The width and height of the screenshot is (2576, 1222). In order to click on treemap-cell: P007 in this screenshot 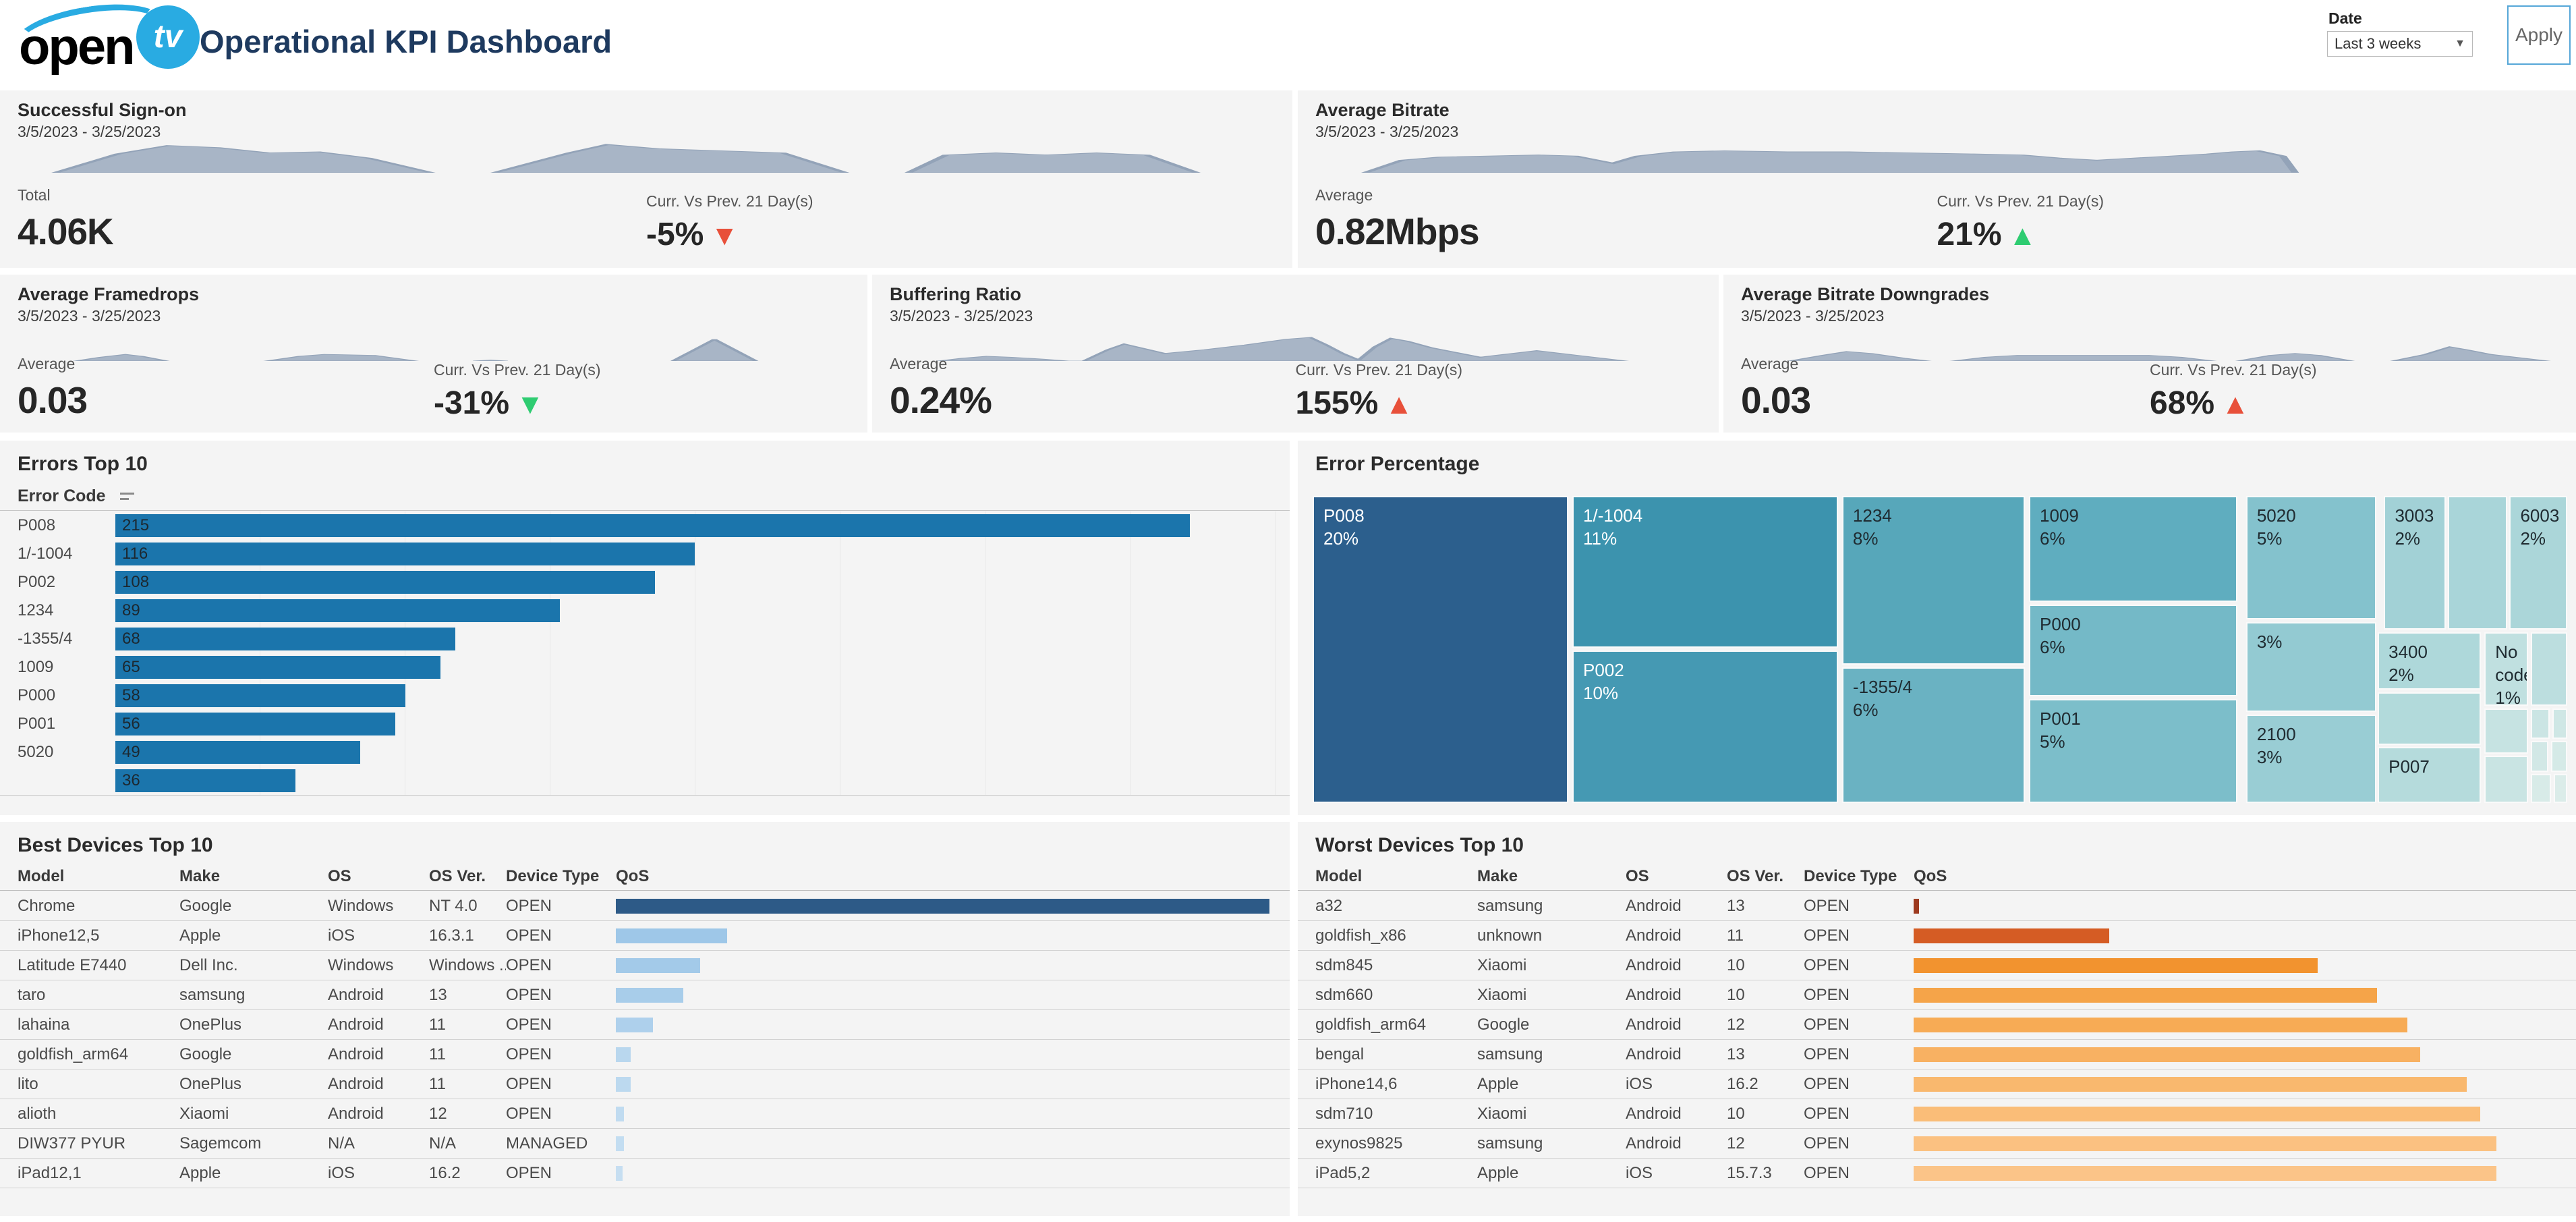, I will do `click(2429, 775)`.